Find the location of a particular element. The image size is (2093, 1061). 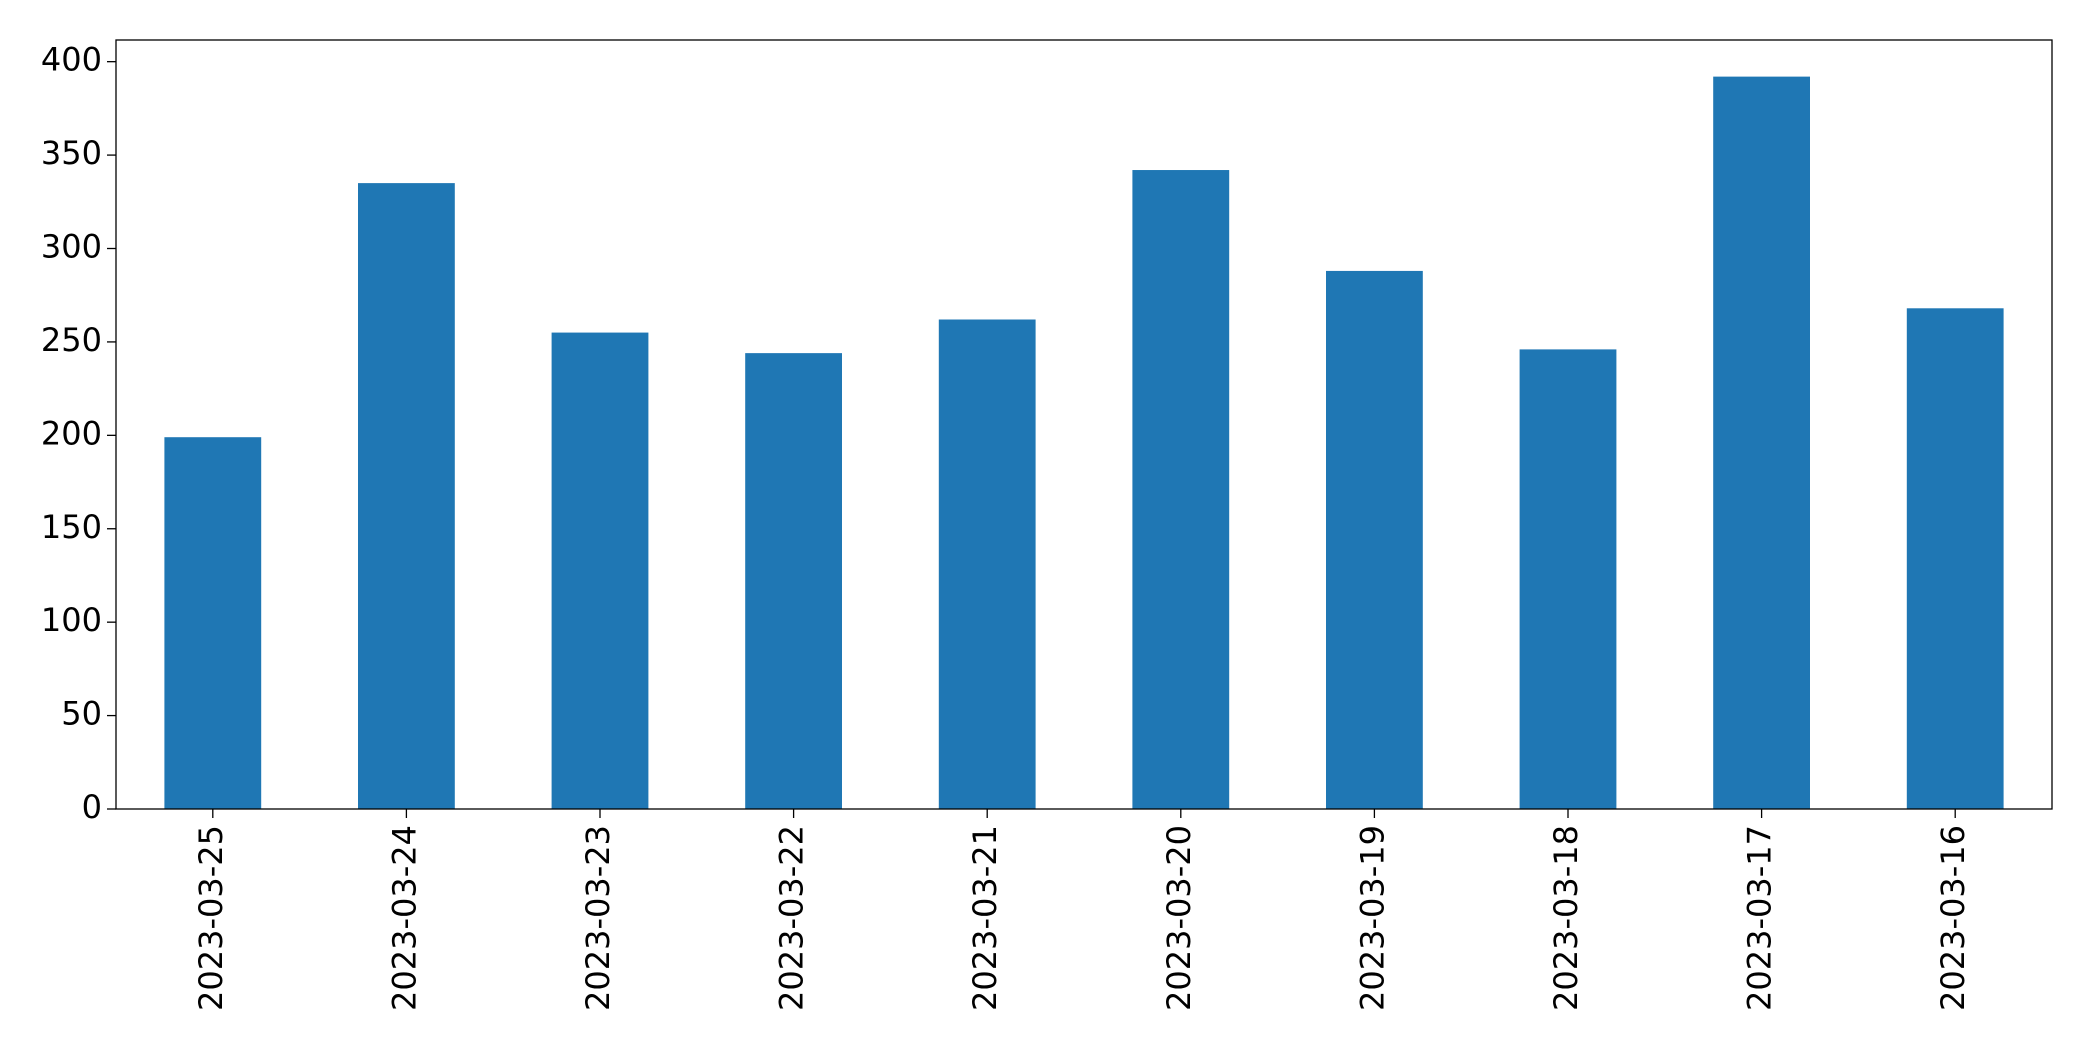

y-tick-label: 200 is located at coordinates (71, 433).